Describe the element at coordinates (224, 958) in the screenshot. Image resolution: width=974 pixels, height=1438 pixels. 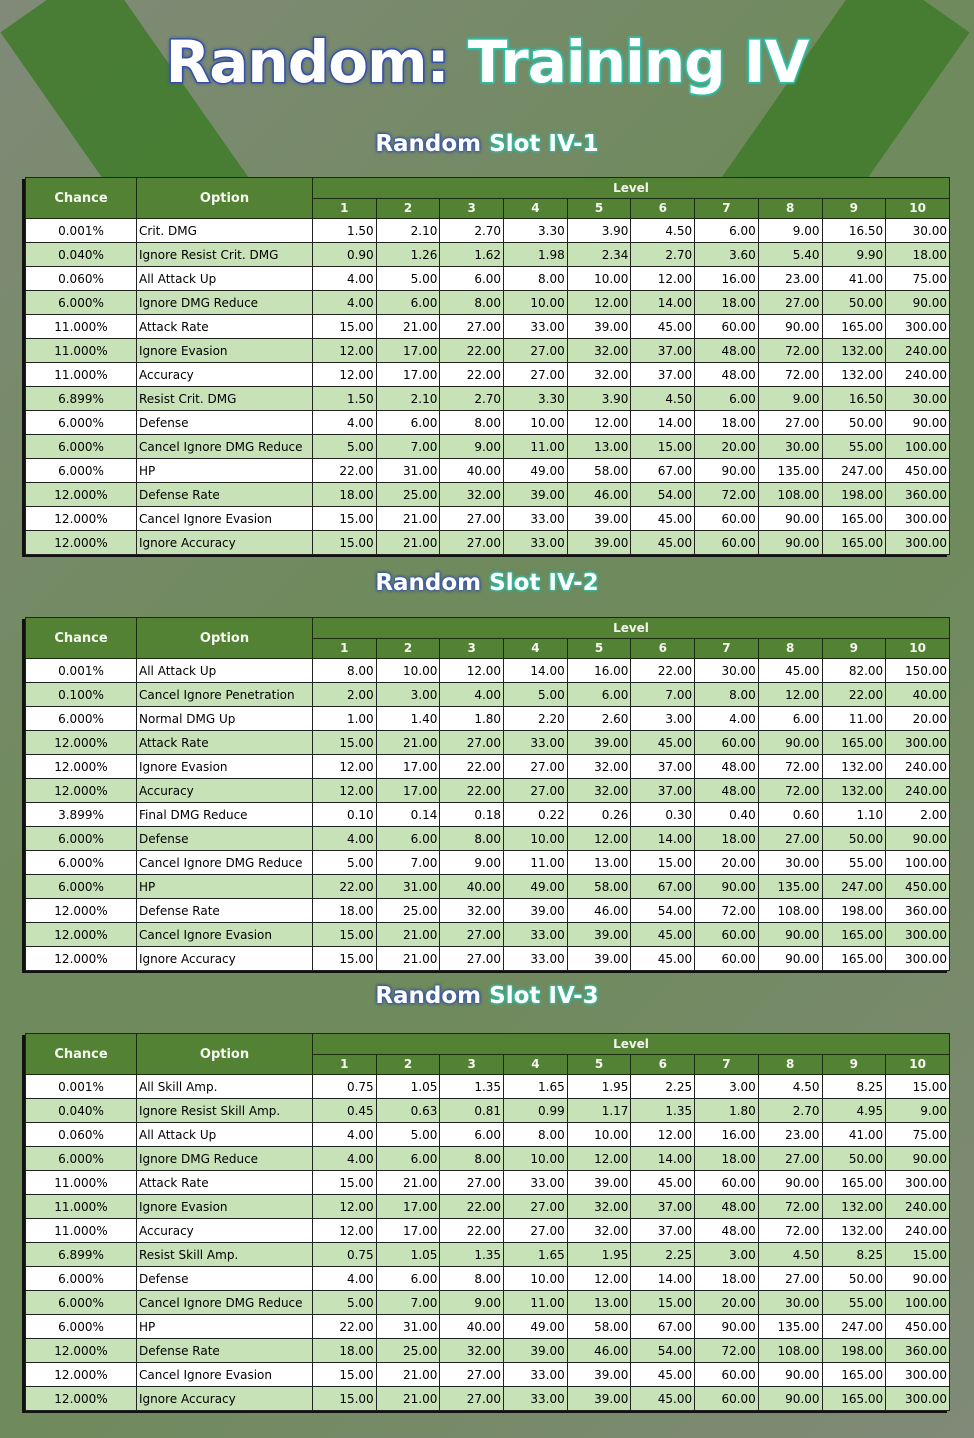
I see `option-cell: Ignore Accuracy` at that location.